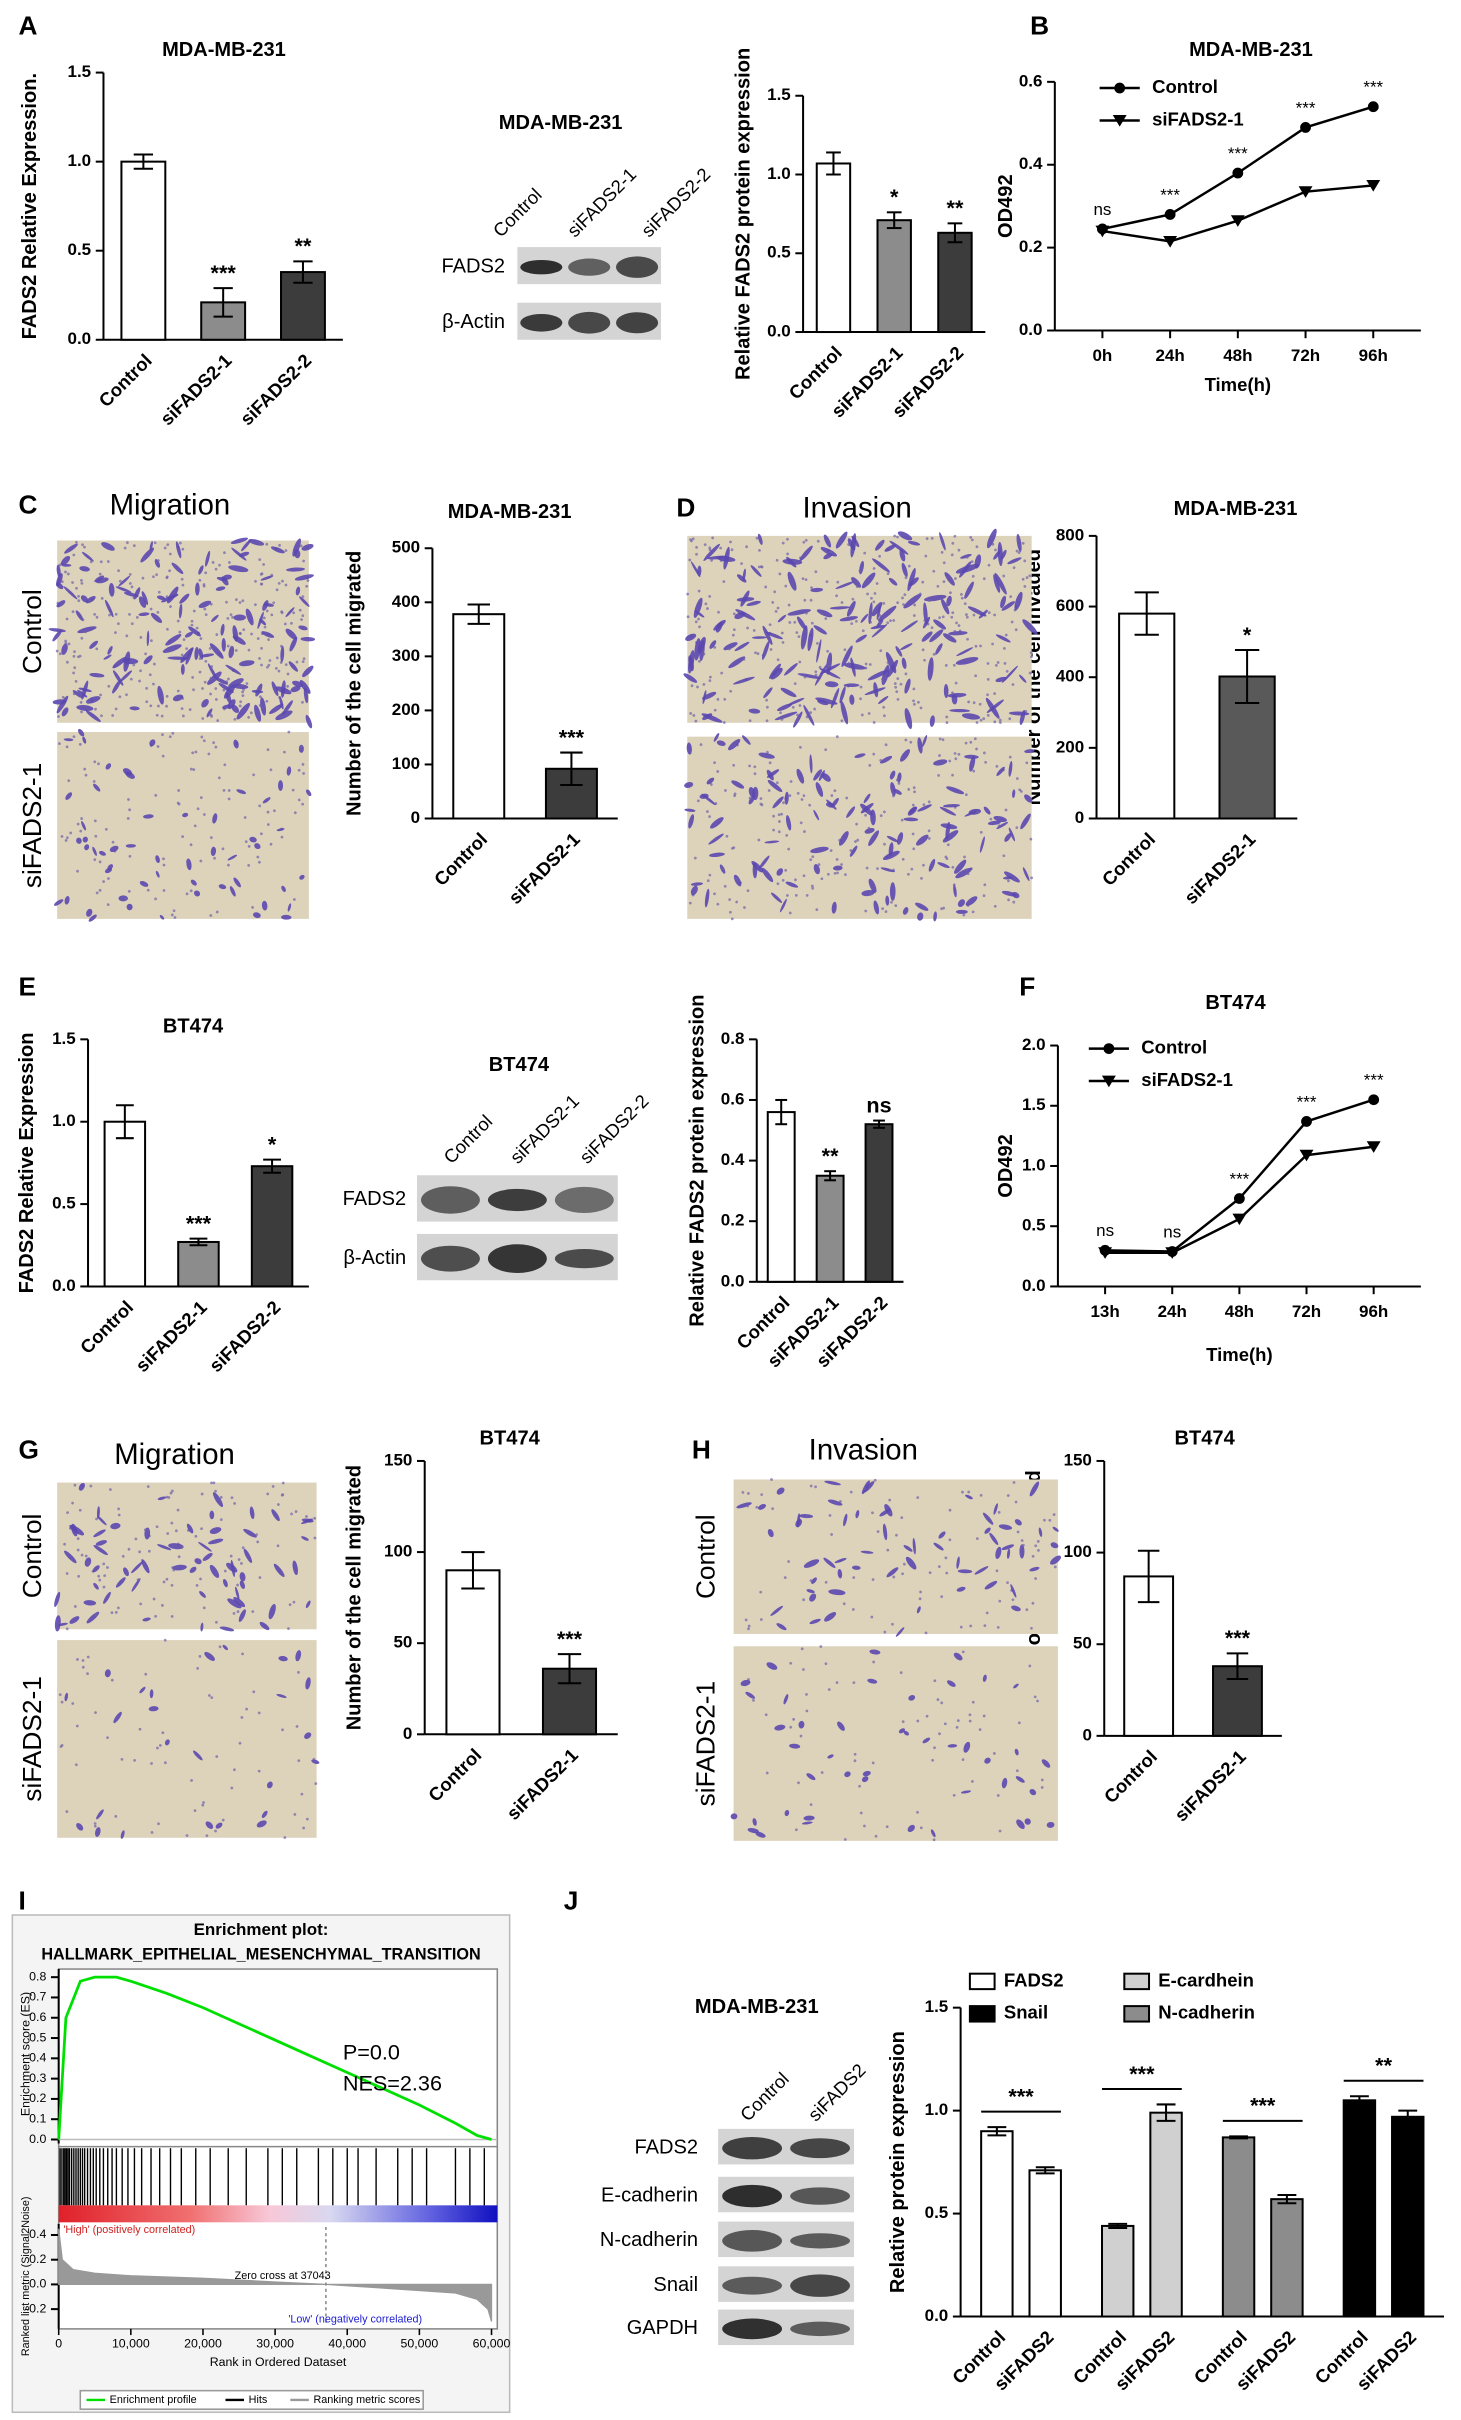 Image resolution: width=1461 pixels, height=2420 pixels. Describe the element at coordinates (1206, 2012) in the screenshot. I see `legend-label: N-cadherin` at that location.